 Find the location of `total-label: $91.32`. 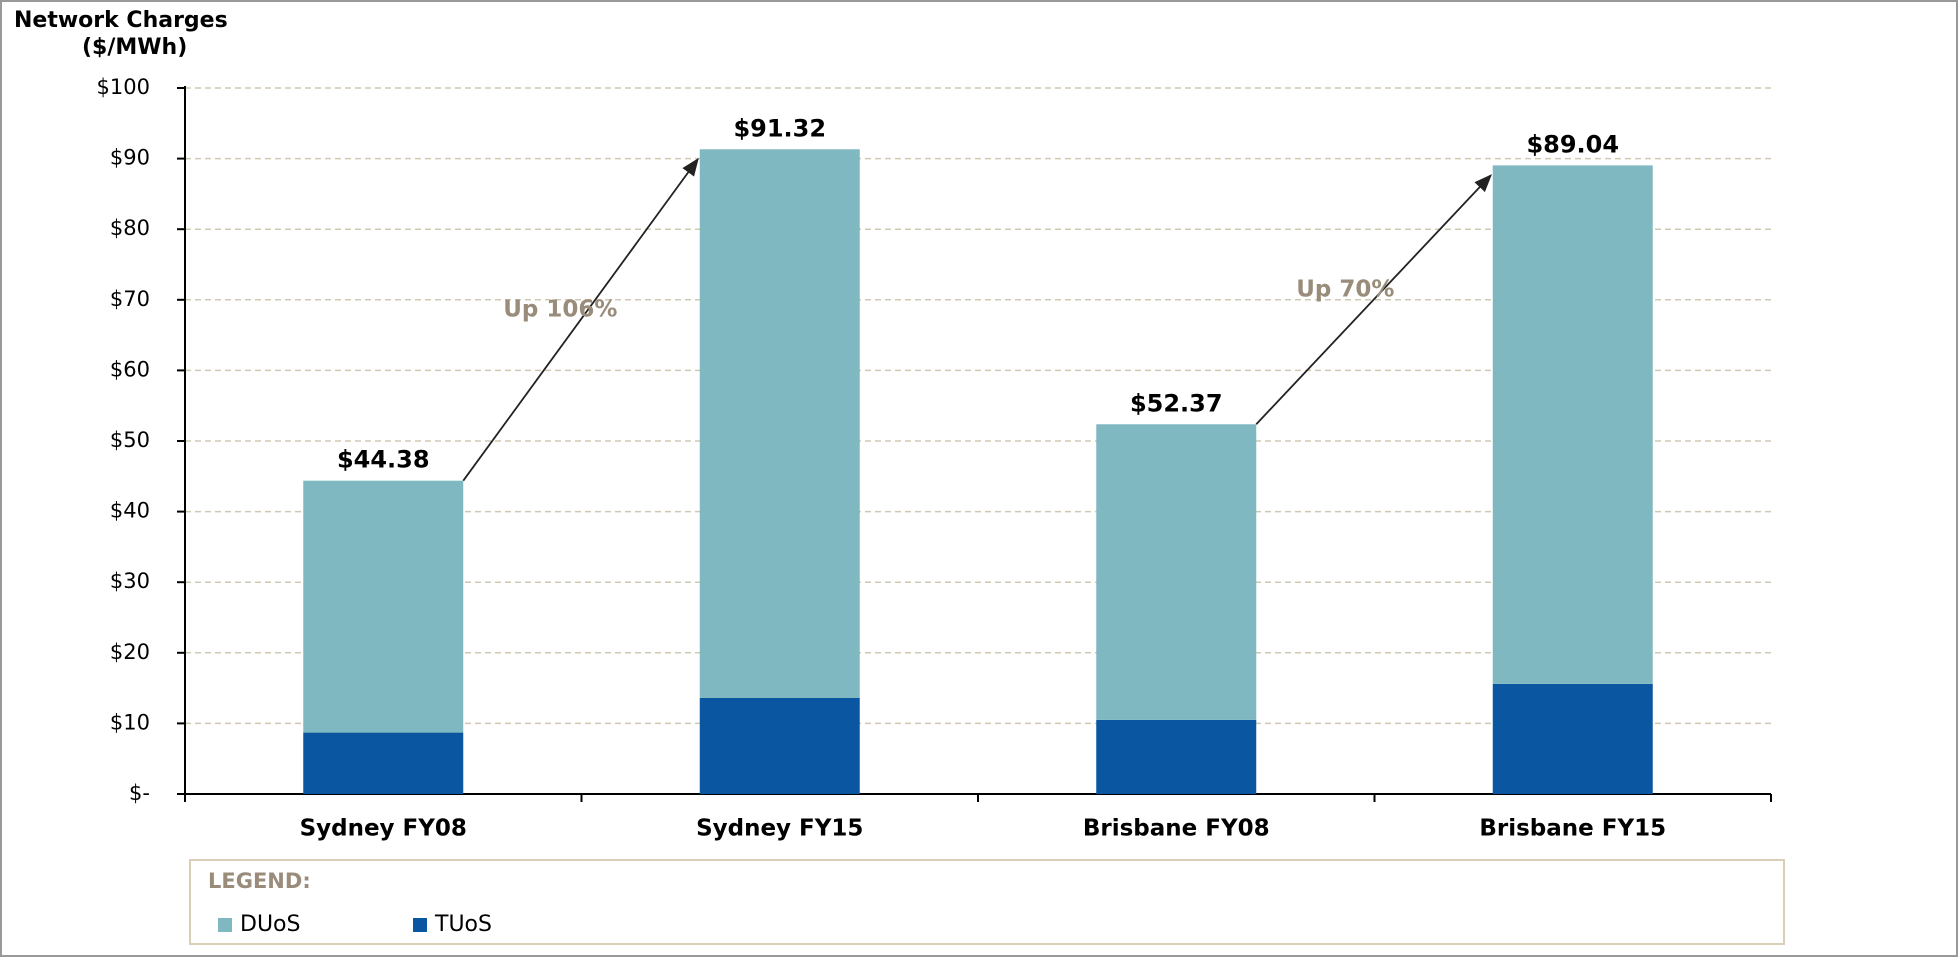

total-label: $91.32 is located at coordinates (779, 128).